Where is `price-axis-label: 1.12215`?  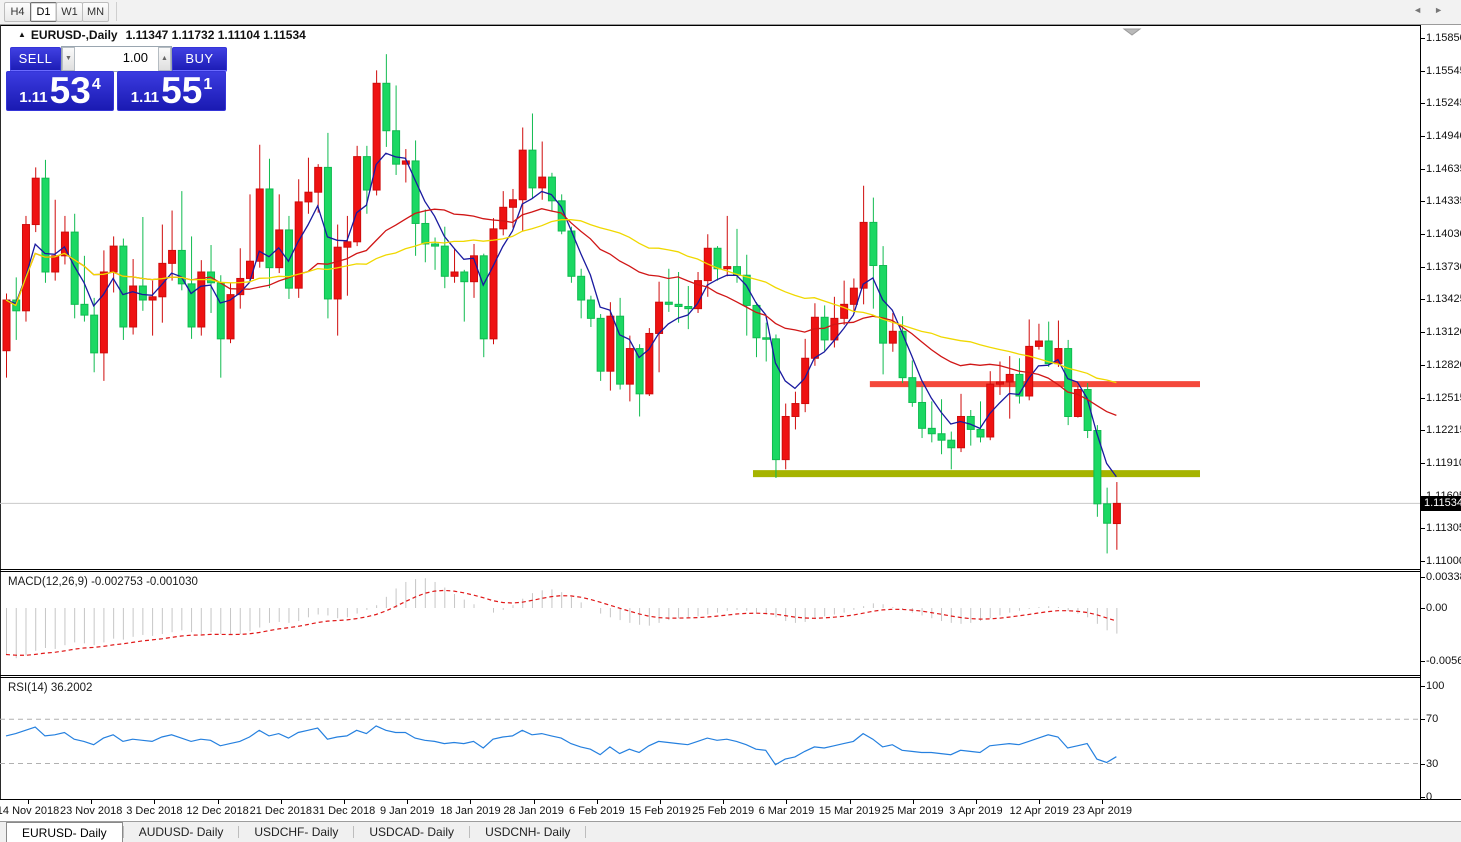 price-axis-label: 1.12215 is located at coordinates (1443, 429).